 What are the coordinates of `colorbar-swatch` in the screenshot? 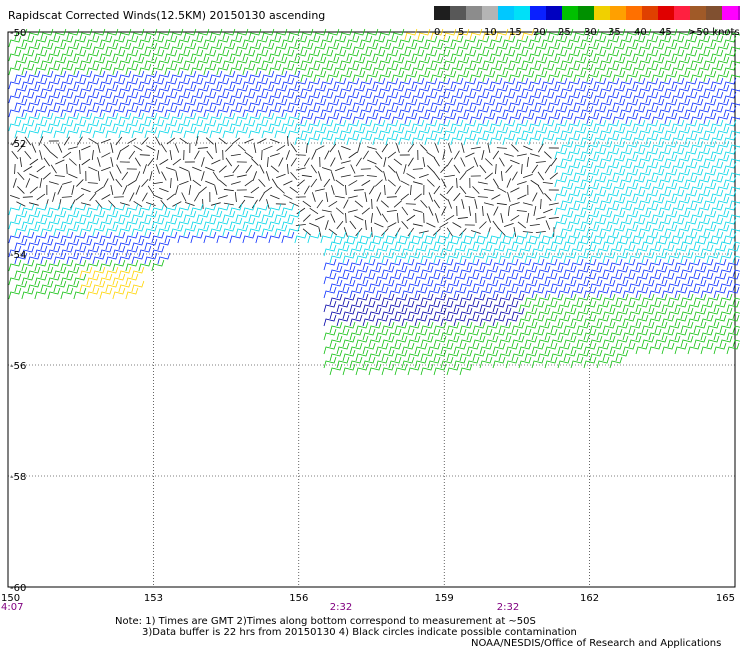 It's located at (698, 13).